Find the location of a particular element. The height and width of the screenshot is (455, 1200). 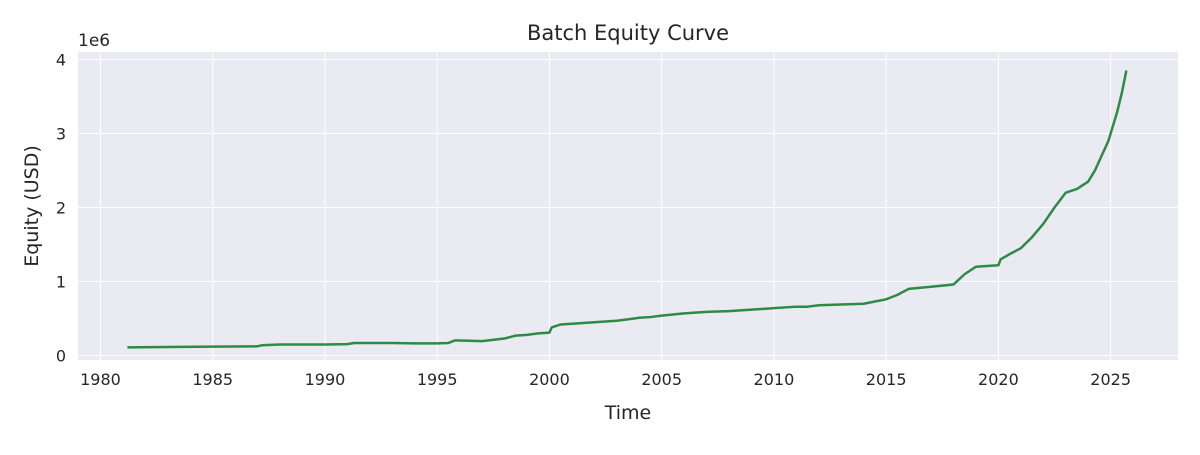

y-tick-label: 2 is located at coordinates (61, 207).